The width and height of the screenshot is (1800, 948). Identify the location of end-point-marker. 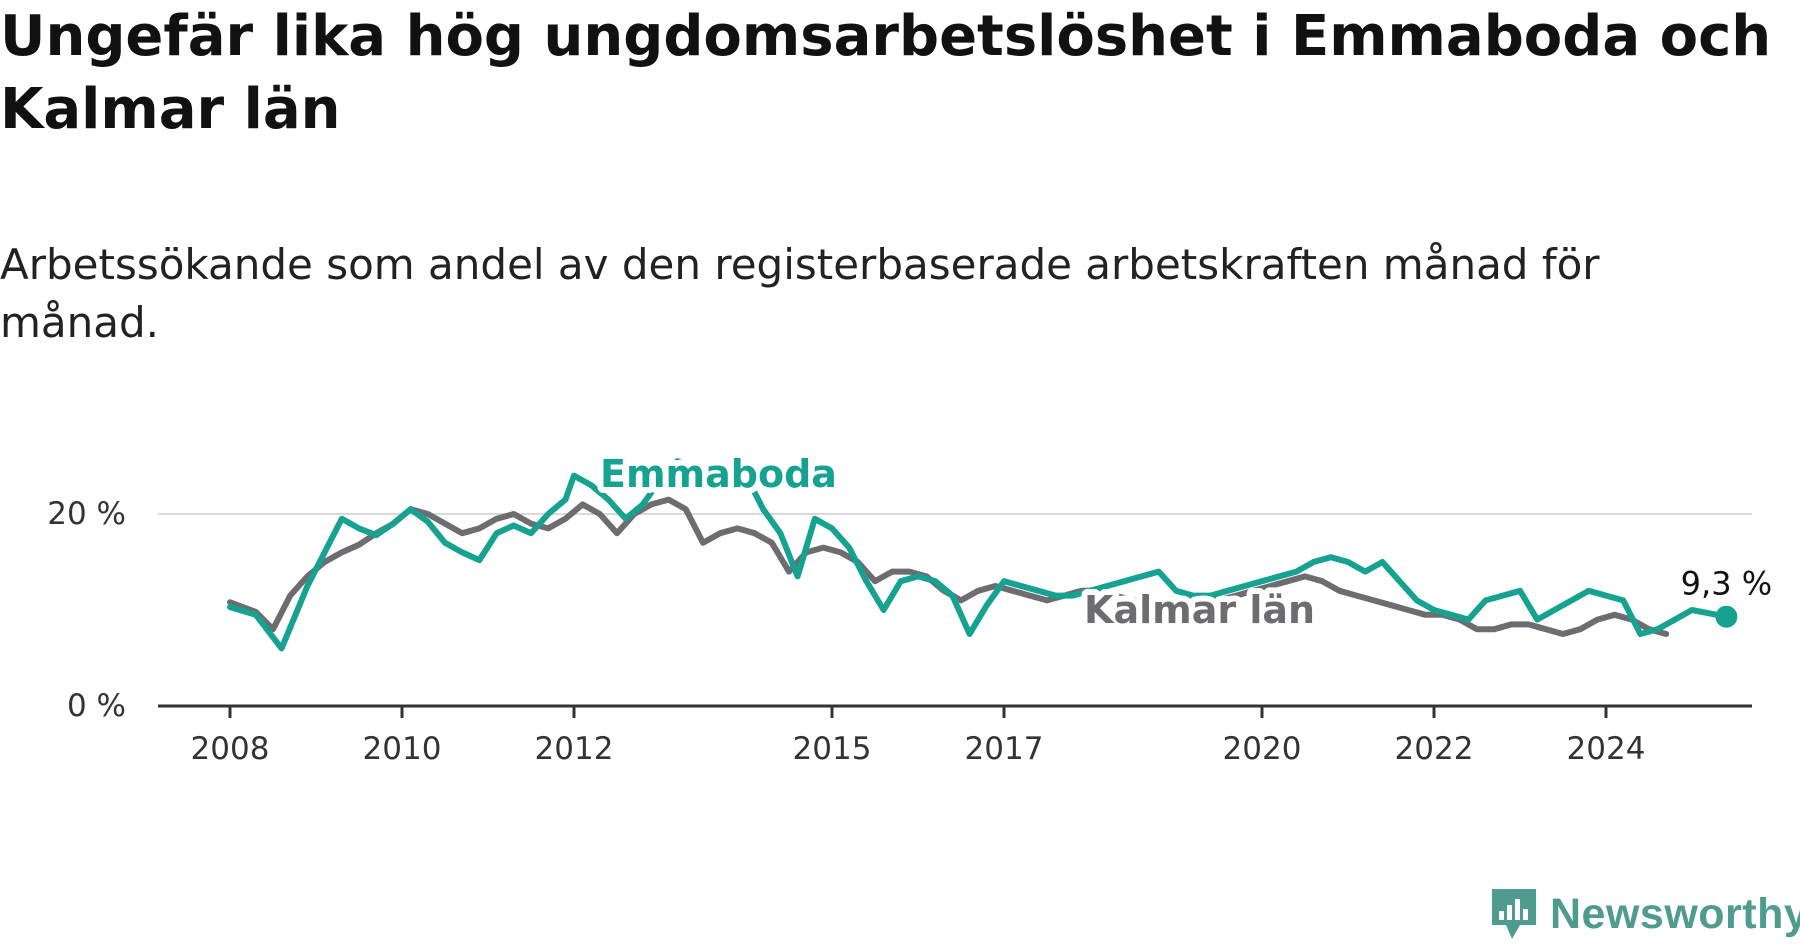
(1726, 616).